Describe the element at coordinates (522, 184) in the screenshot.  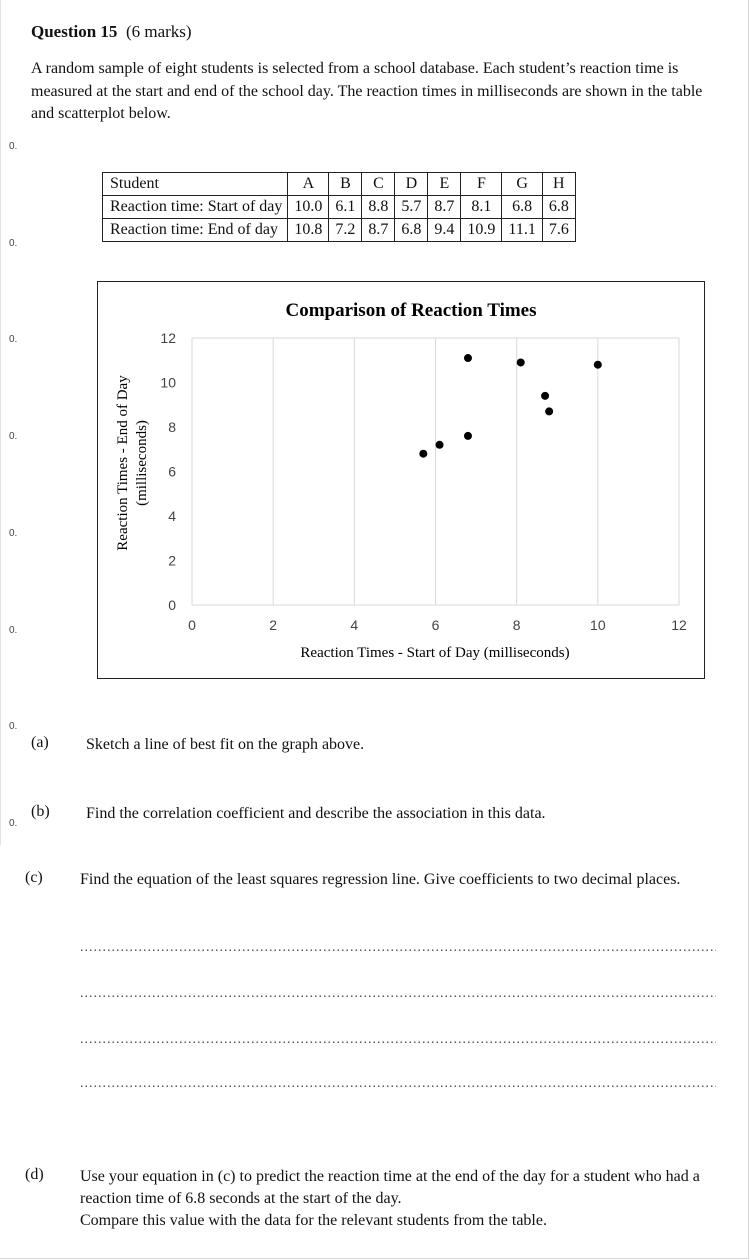
I see `student-header: G` at that location.